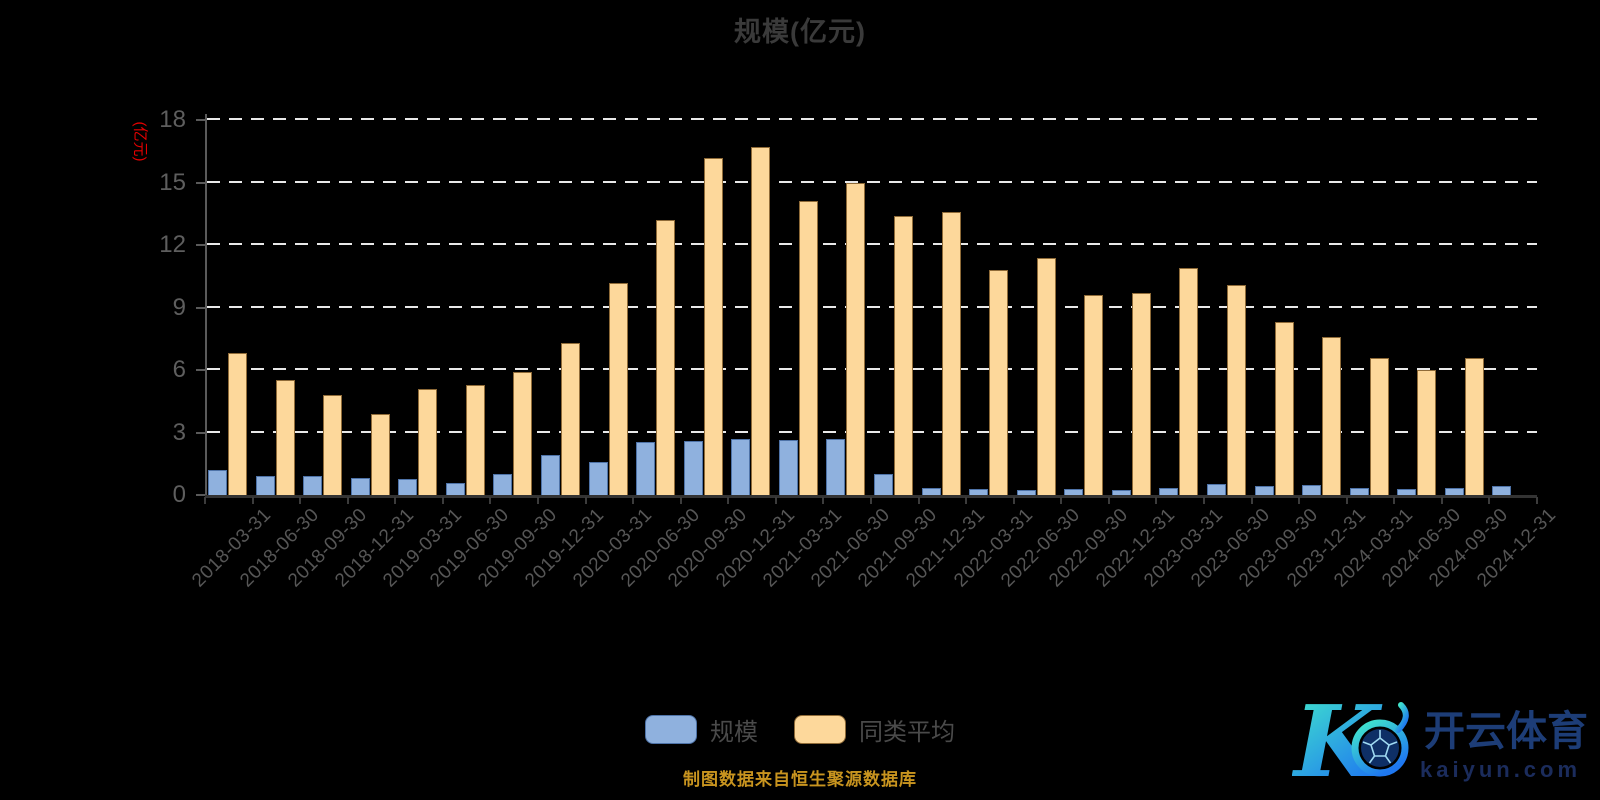 The height and width of the screenshot is (800, 1600). What do you see at coordinates (874, 729) in the screenshot?
I see `legend-item-peer-average: 同类平均` at bounding box center [874, 729].